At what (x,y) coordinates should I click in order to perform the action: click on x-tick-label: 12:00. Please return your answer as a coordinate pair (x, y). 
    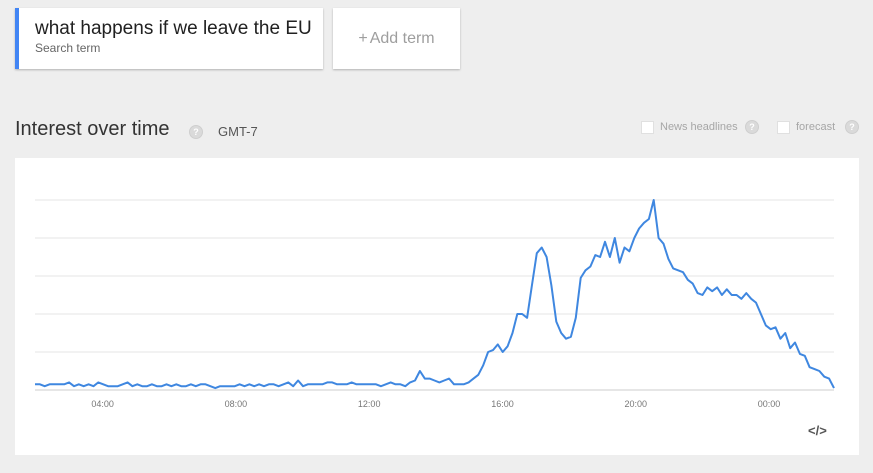
    Looking at the image, I should click on (369, 404).